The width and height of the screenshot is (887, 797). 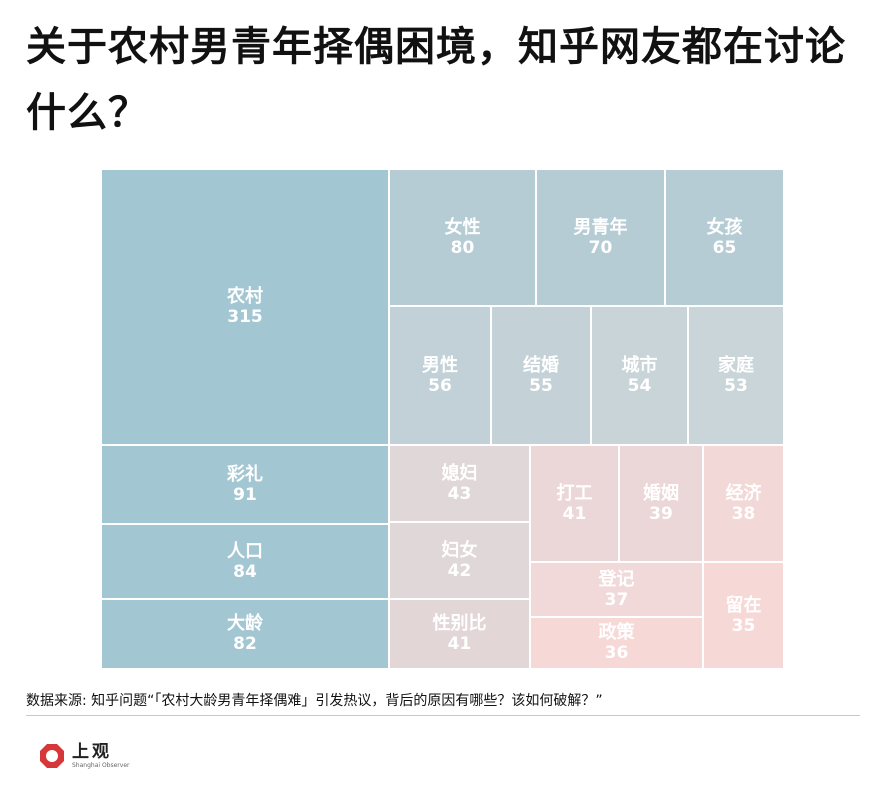 What do you see at coordinates (462, 227) in the screenshot?
I see `cell-label: 女性` at bounding box center [462, 227].